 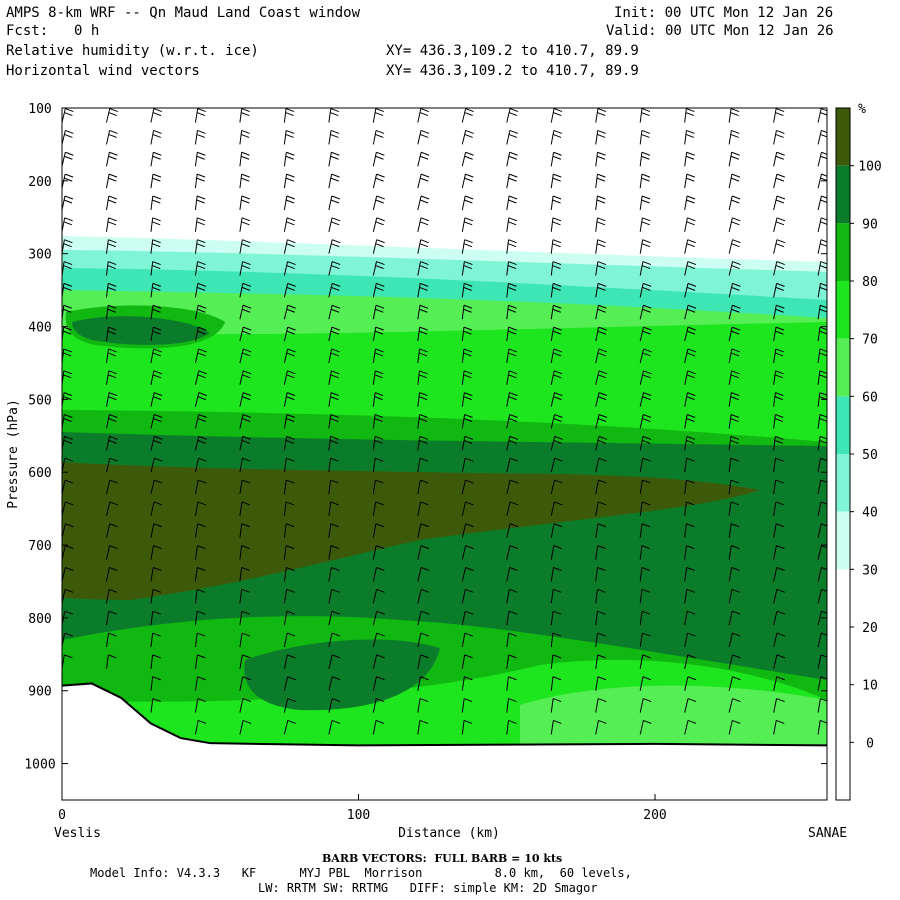 I want to click on init-time: Init: 00 UTC Mon 12 Jan 26, so click(x=724, y=13).